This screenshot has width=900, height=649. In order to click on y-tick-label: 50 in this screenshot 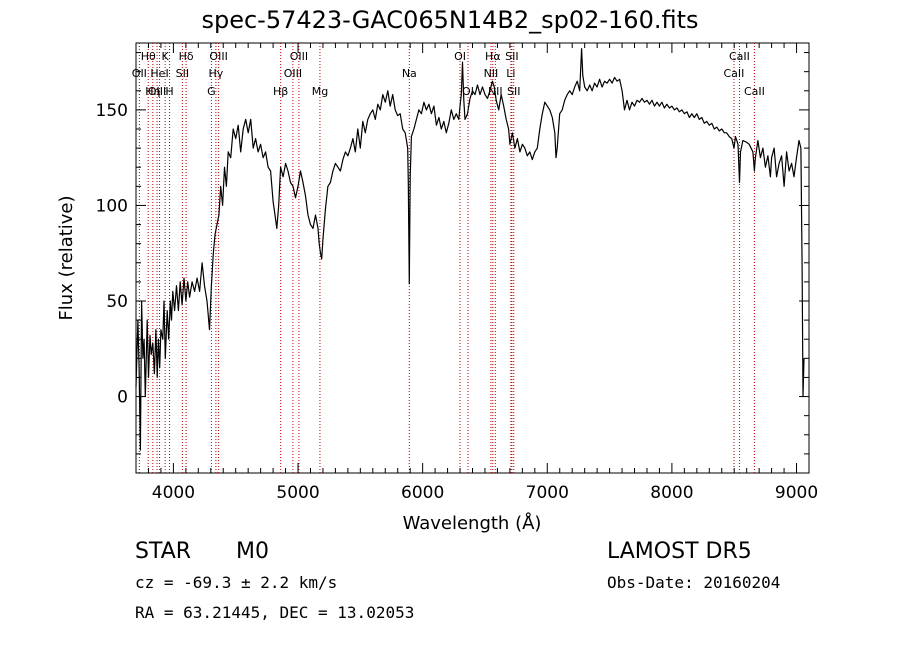, I will do `click(117, 302)`.